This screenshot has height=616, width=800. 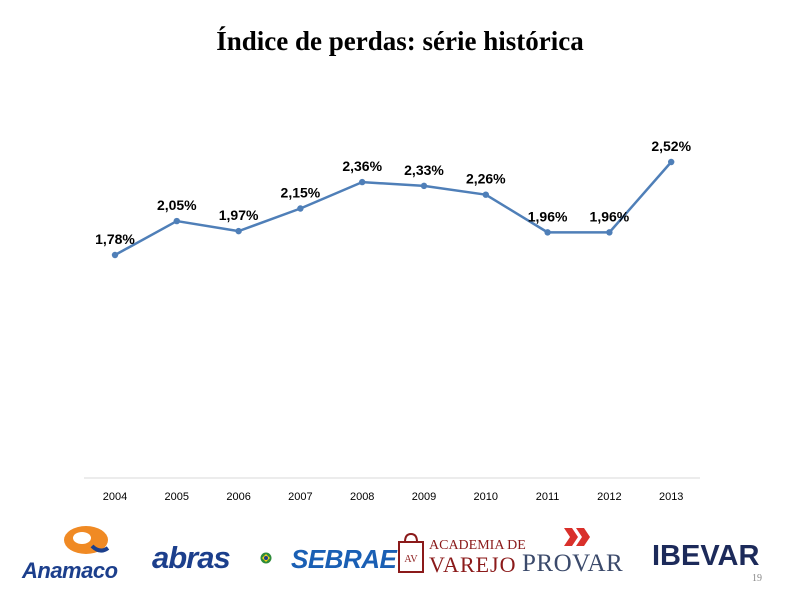 I want to click on data-point-2010, so click(x=485, y=194).